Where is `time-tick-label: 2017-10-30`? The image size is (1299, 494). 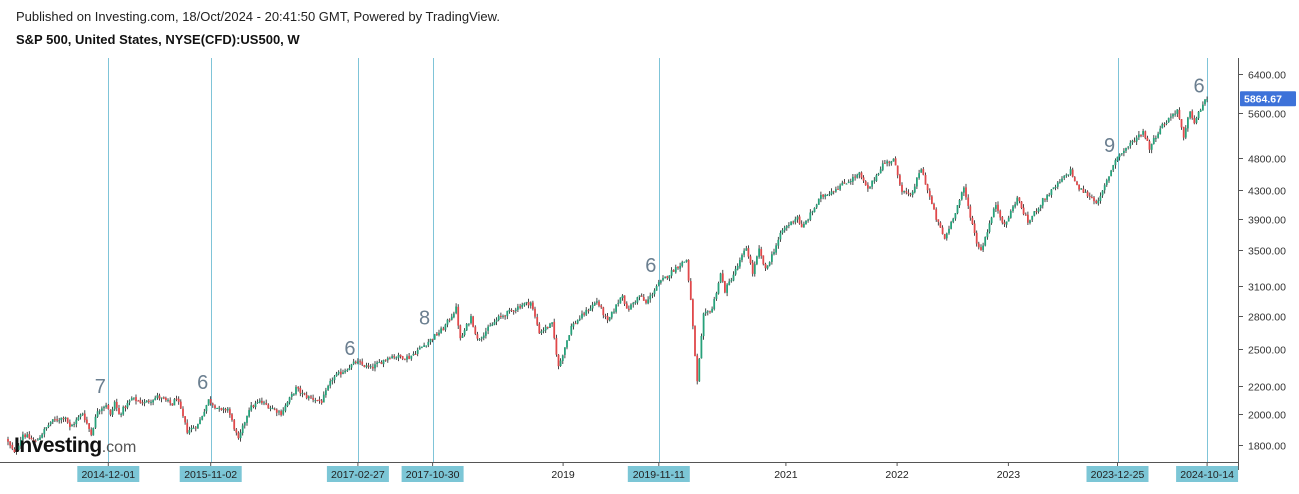
time-tick-label: 2017-10-30 is located at coordinates (433, 475).